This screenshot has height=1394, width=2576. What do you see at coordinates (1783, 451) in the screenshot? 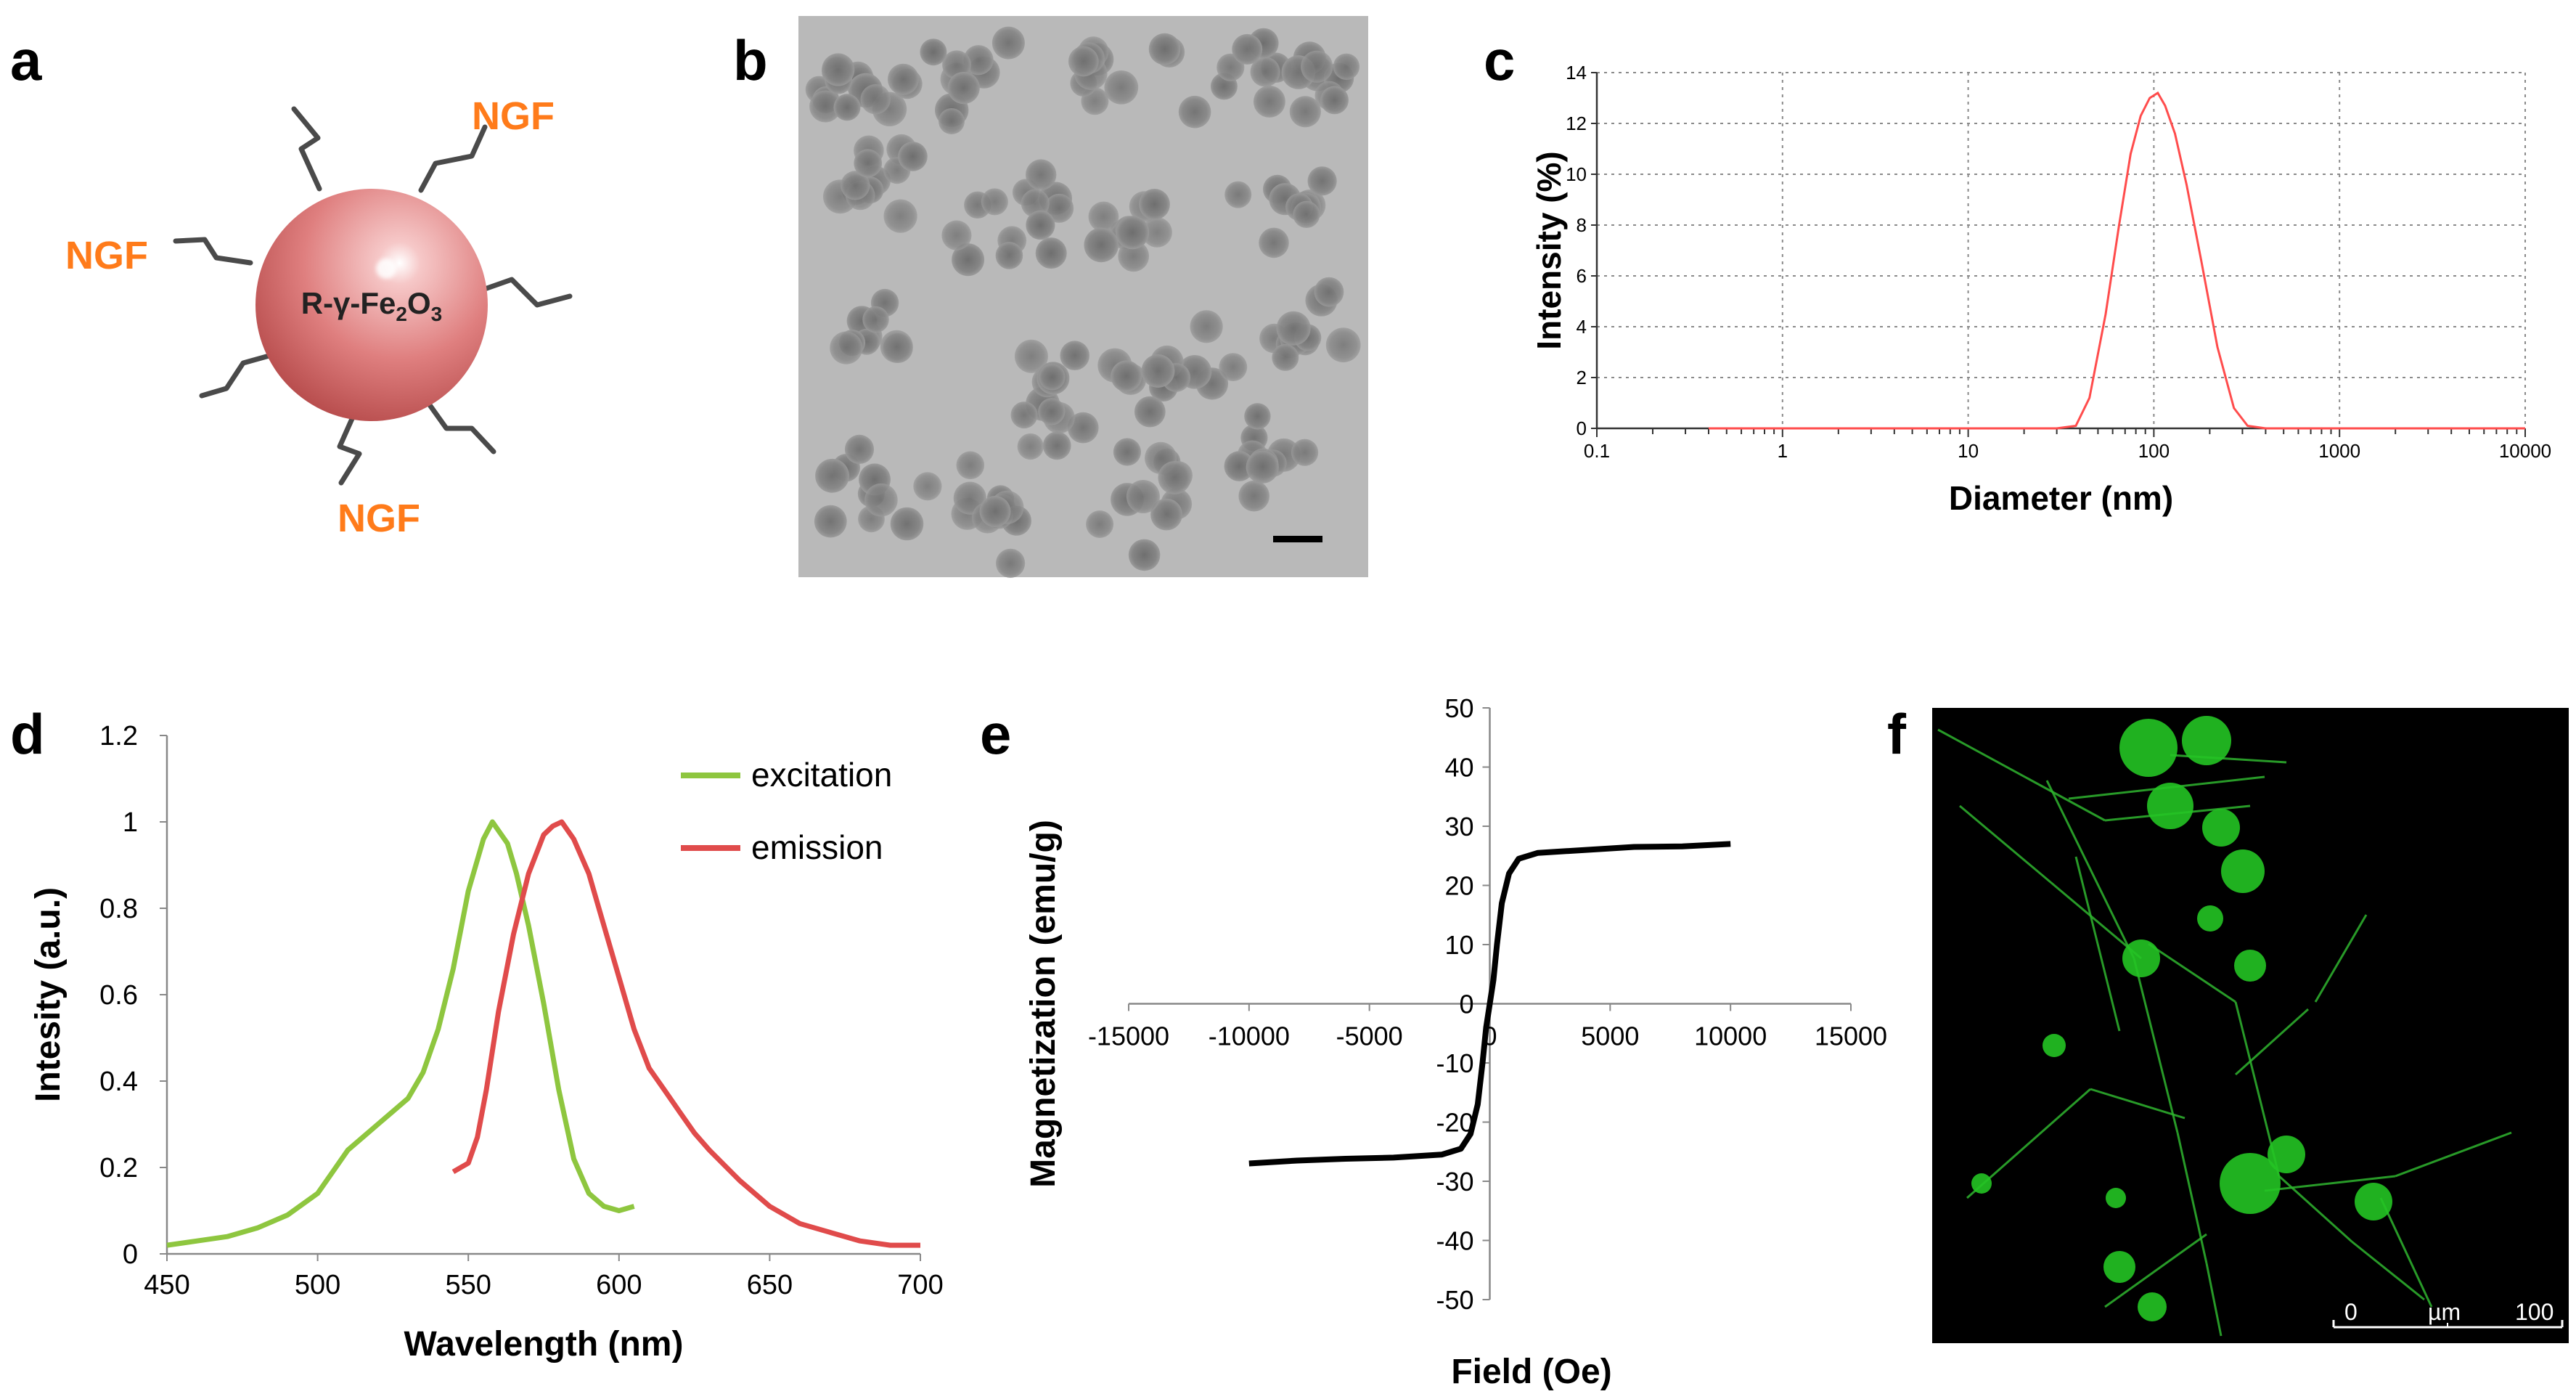
I see `c-x-tick-label: 1` at bounding box center [1783, 451].